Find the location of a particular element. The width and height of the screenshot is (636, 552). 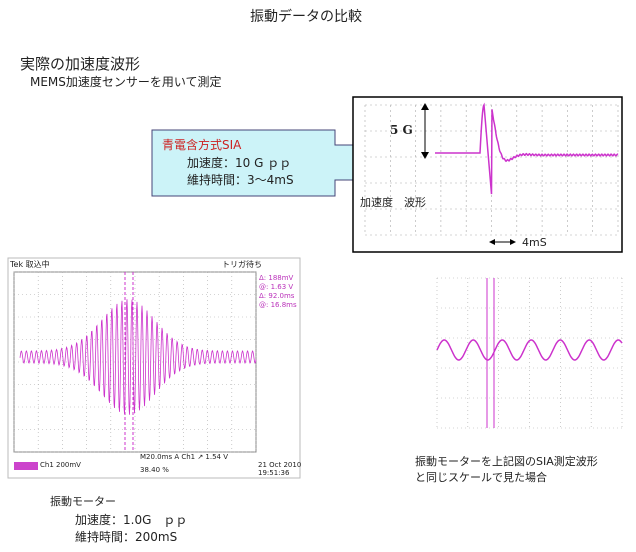

sia-grid is located at coordinates (491, 169).